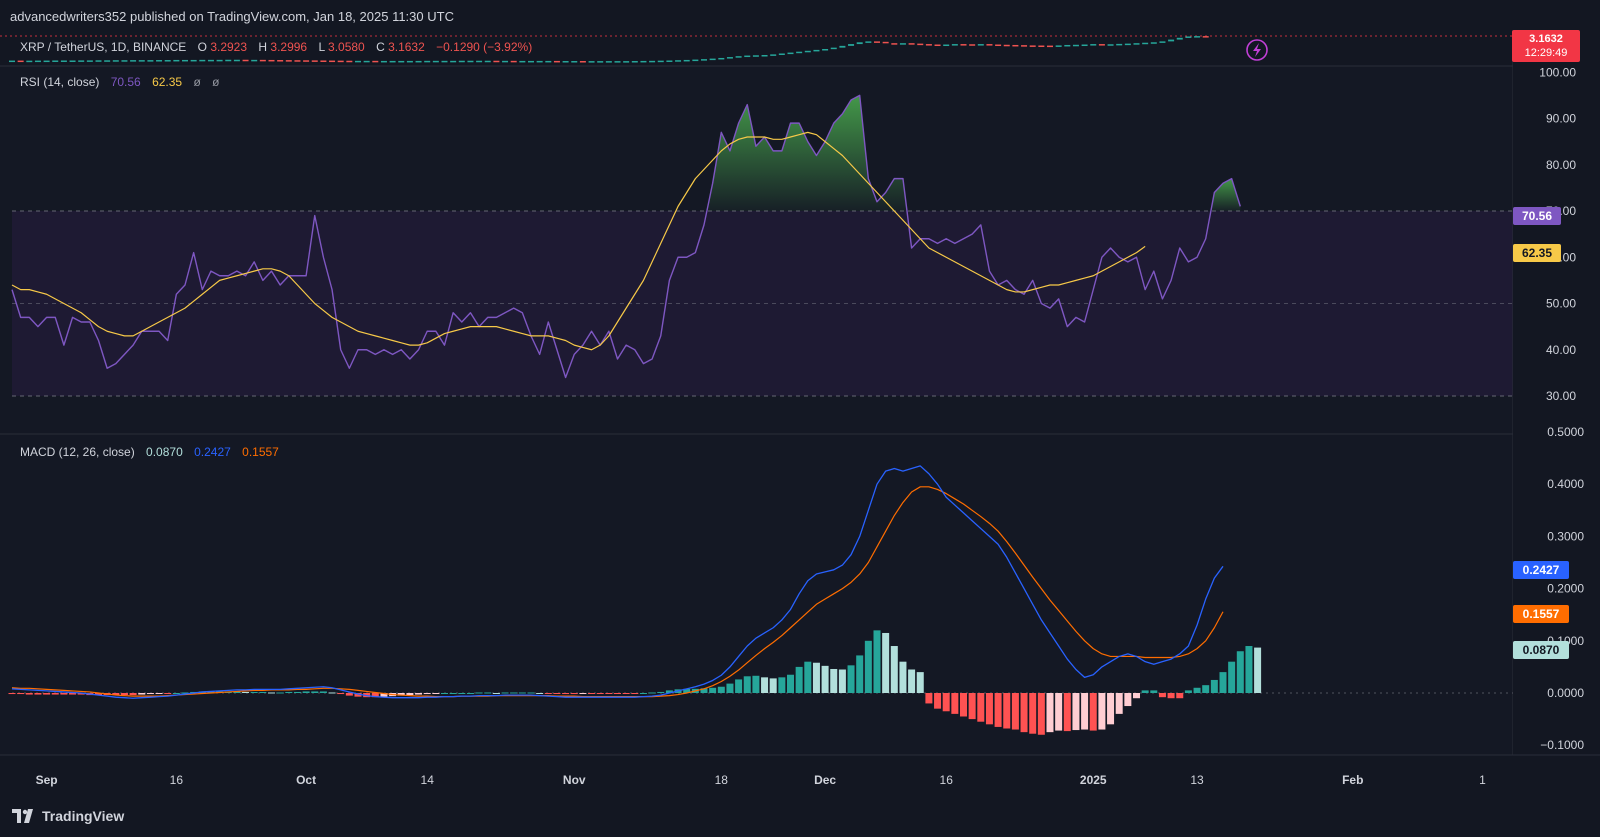 The height and width of the screenshot is (837, 1600). What do you see at coordinates (68, 816) in the screenshot?
I see `tradingview-brand: TradingView` at bounding box center [68, 816].